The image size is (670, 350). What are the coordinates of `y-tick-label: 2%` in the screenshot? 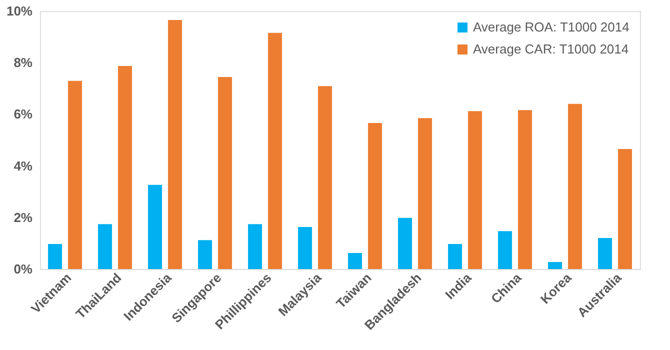 It's located at (23, 217).